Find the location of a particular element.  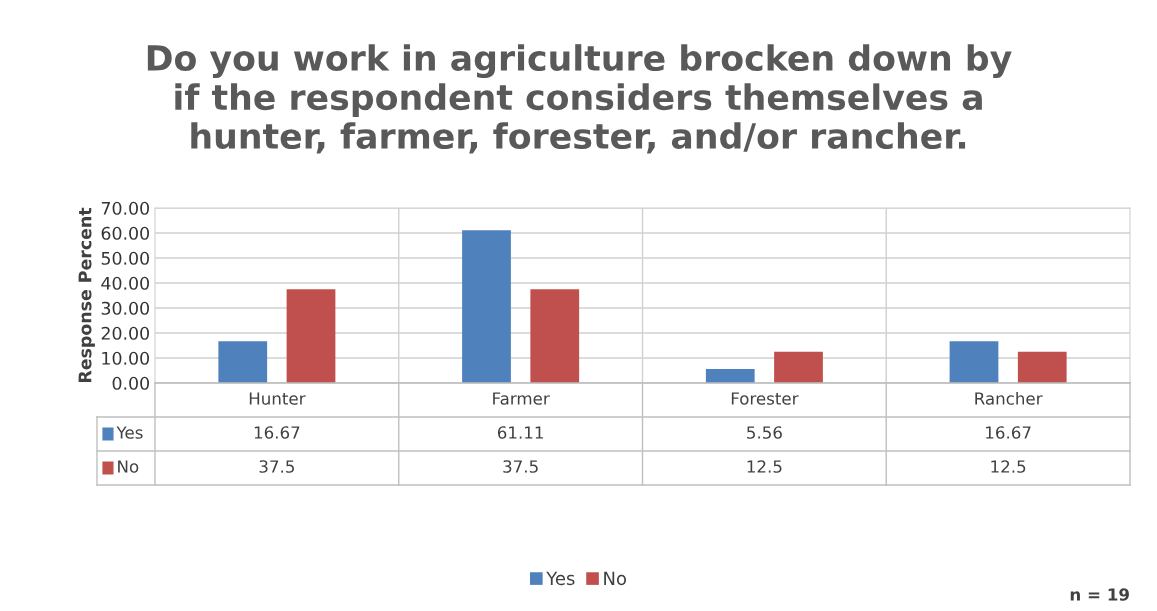

y-tick-label: 60.00 is located at coordinates (125, 233).